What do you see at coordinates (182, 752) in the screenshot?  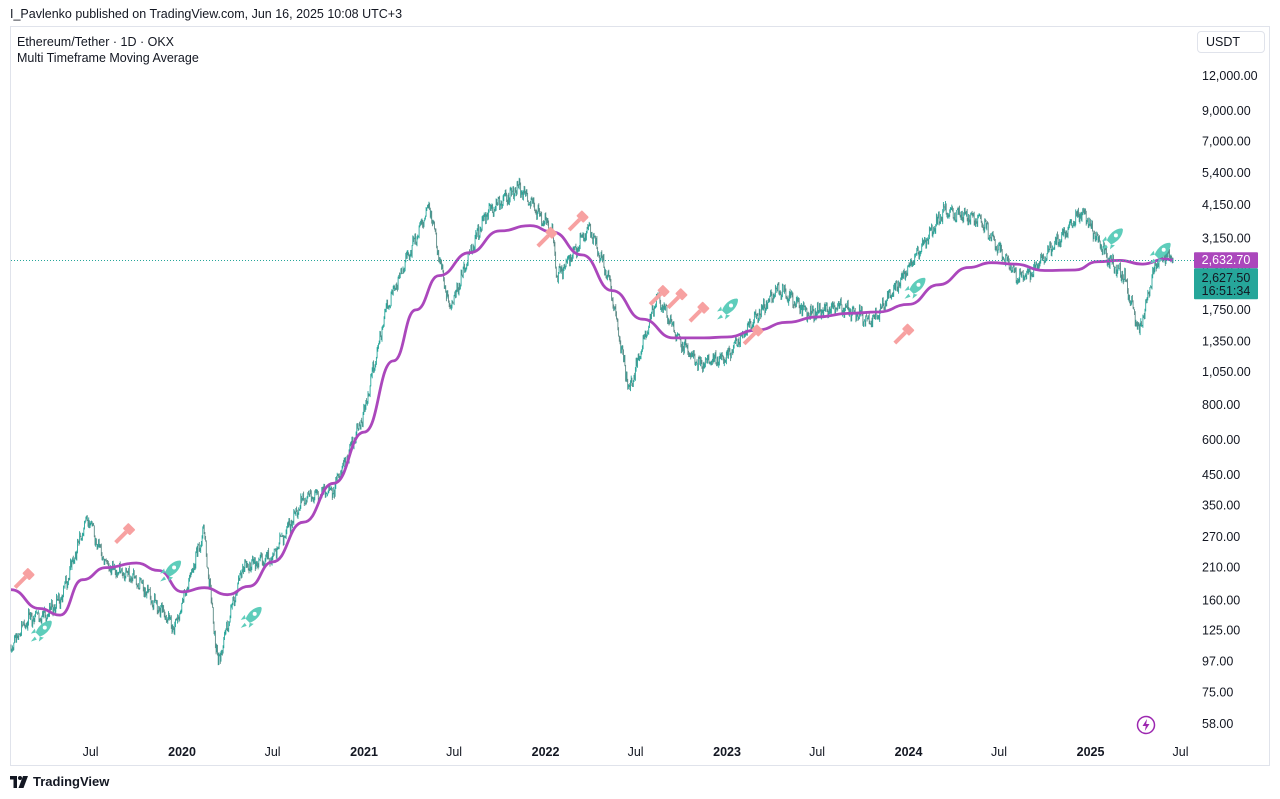 I see `x-tick-label: 2020` at bounding box center [182, 752].